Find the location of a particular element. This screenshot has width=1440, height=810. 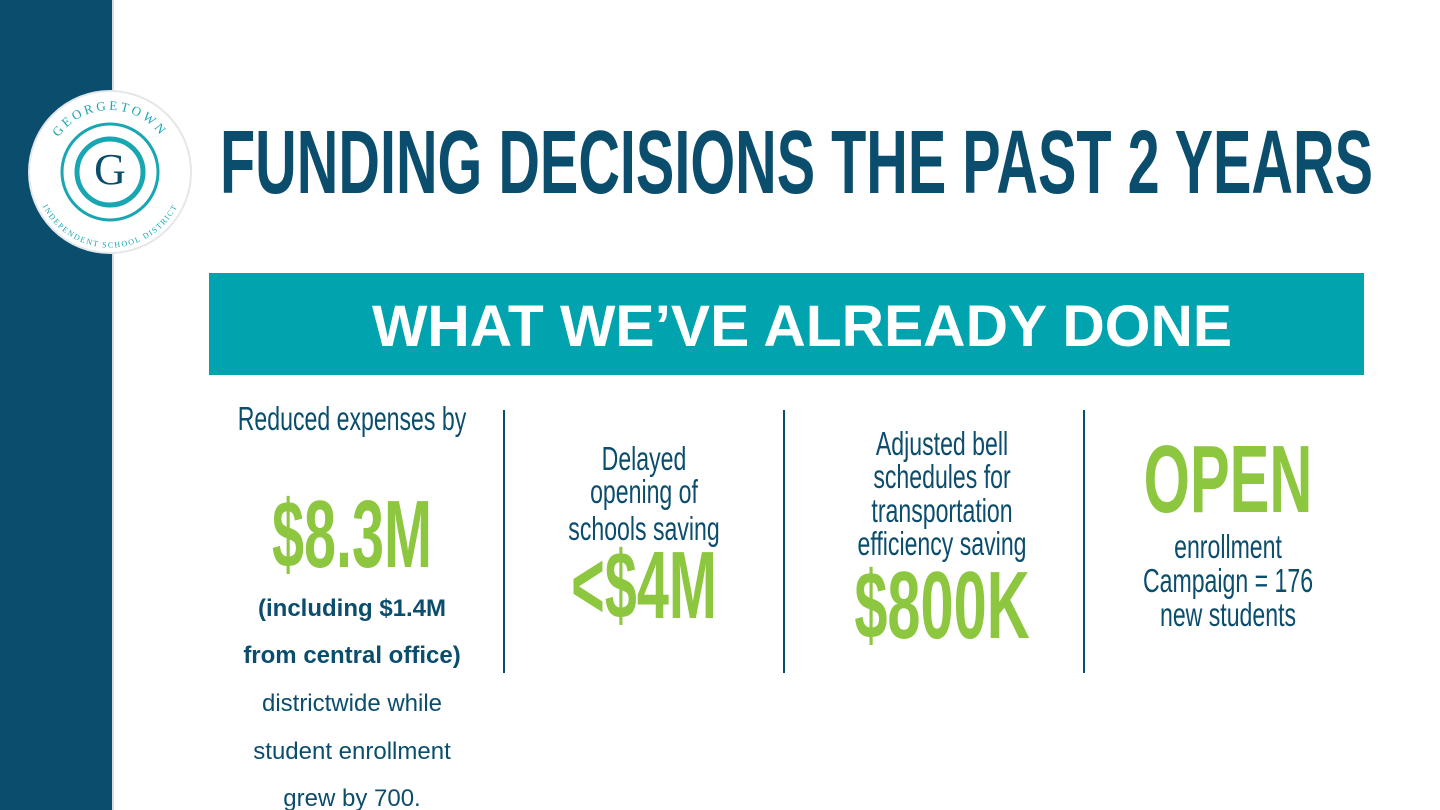

logo-ring is located at coordinates (110, 172).